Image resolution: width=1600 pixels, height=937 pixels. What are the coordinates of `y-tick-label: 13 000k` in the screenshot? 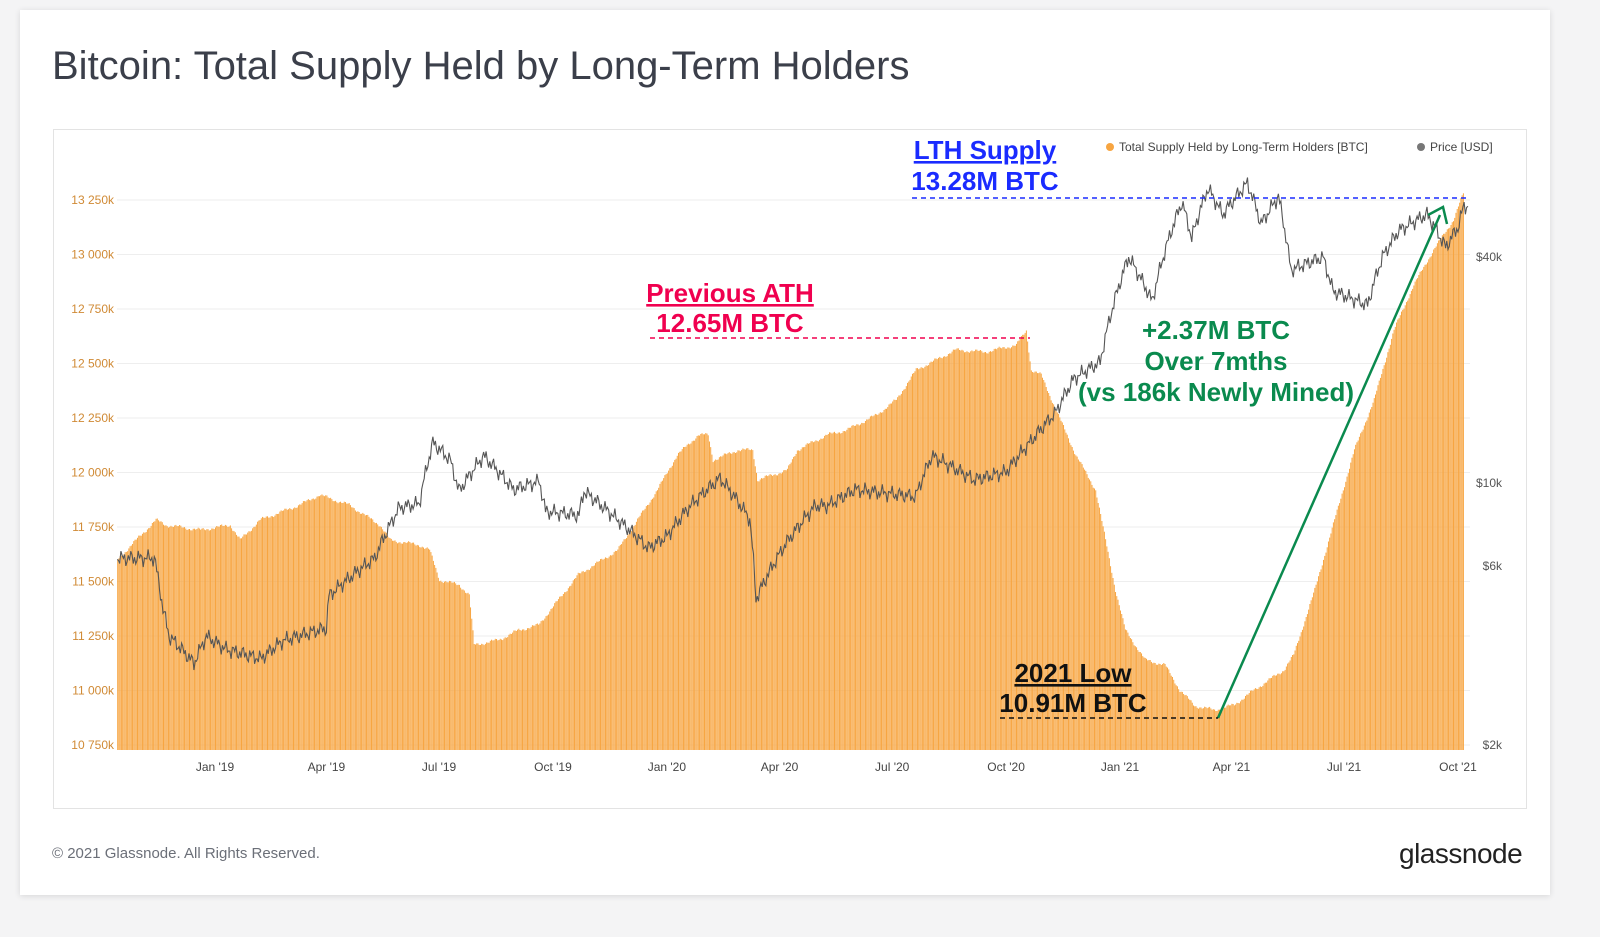 It's located at (93, 255).